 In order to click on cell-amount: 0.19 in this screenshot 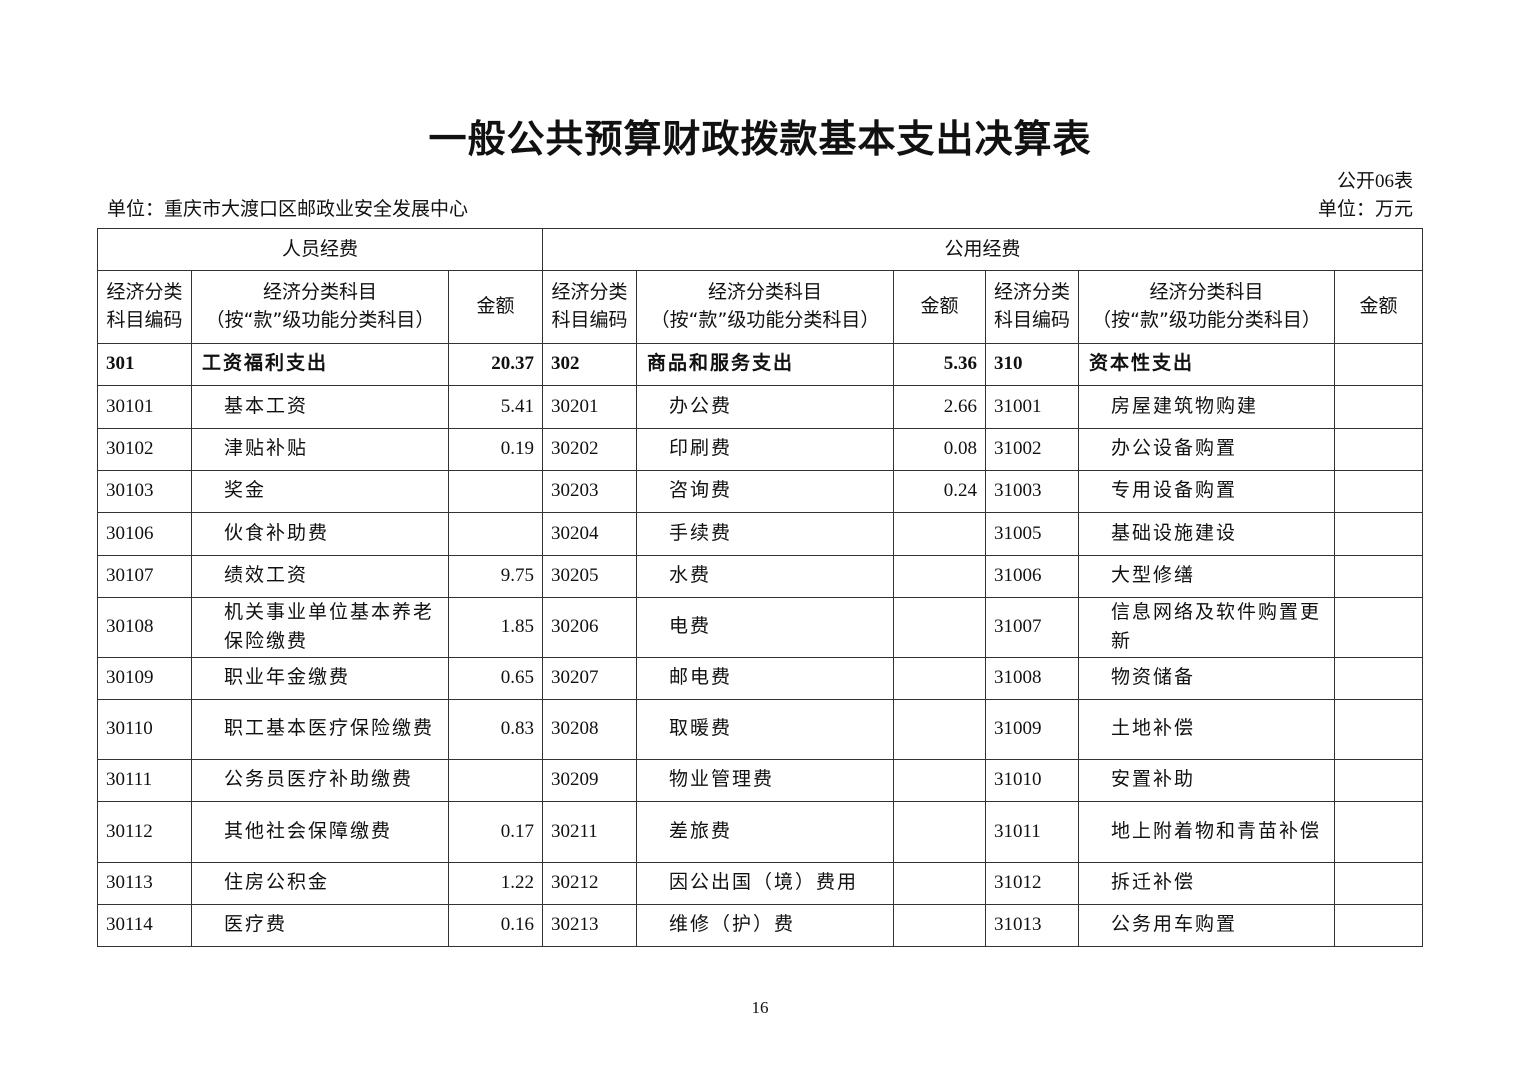, I will do `click(495, 449)`.